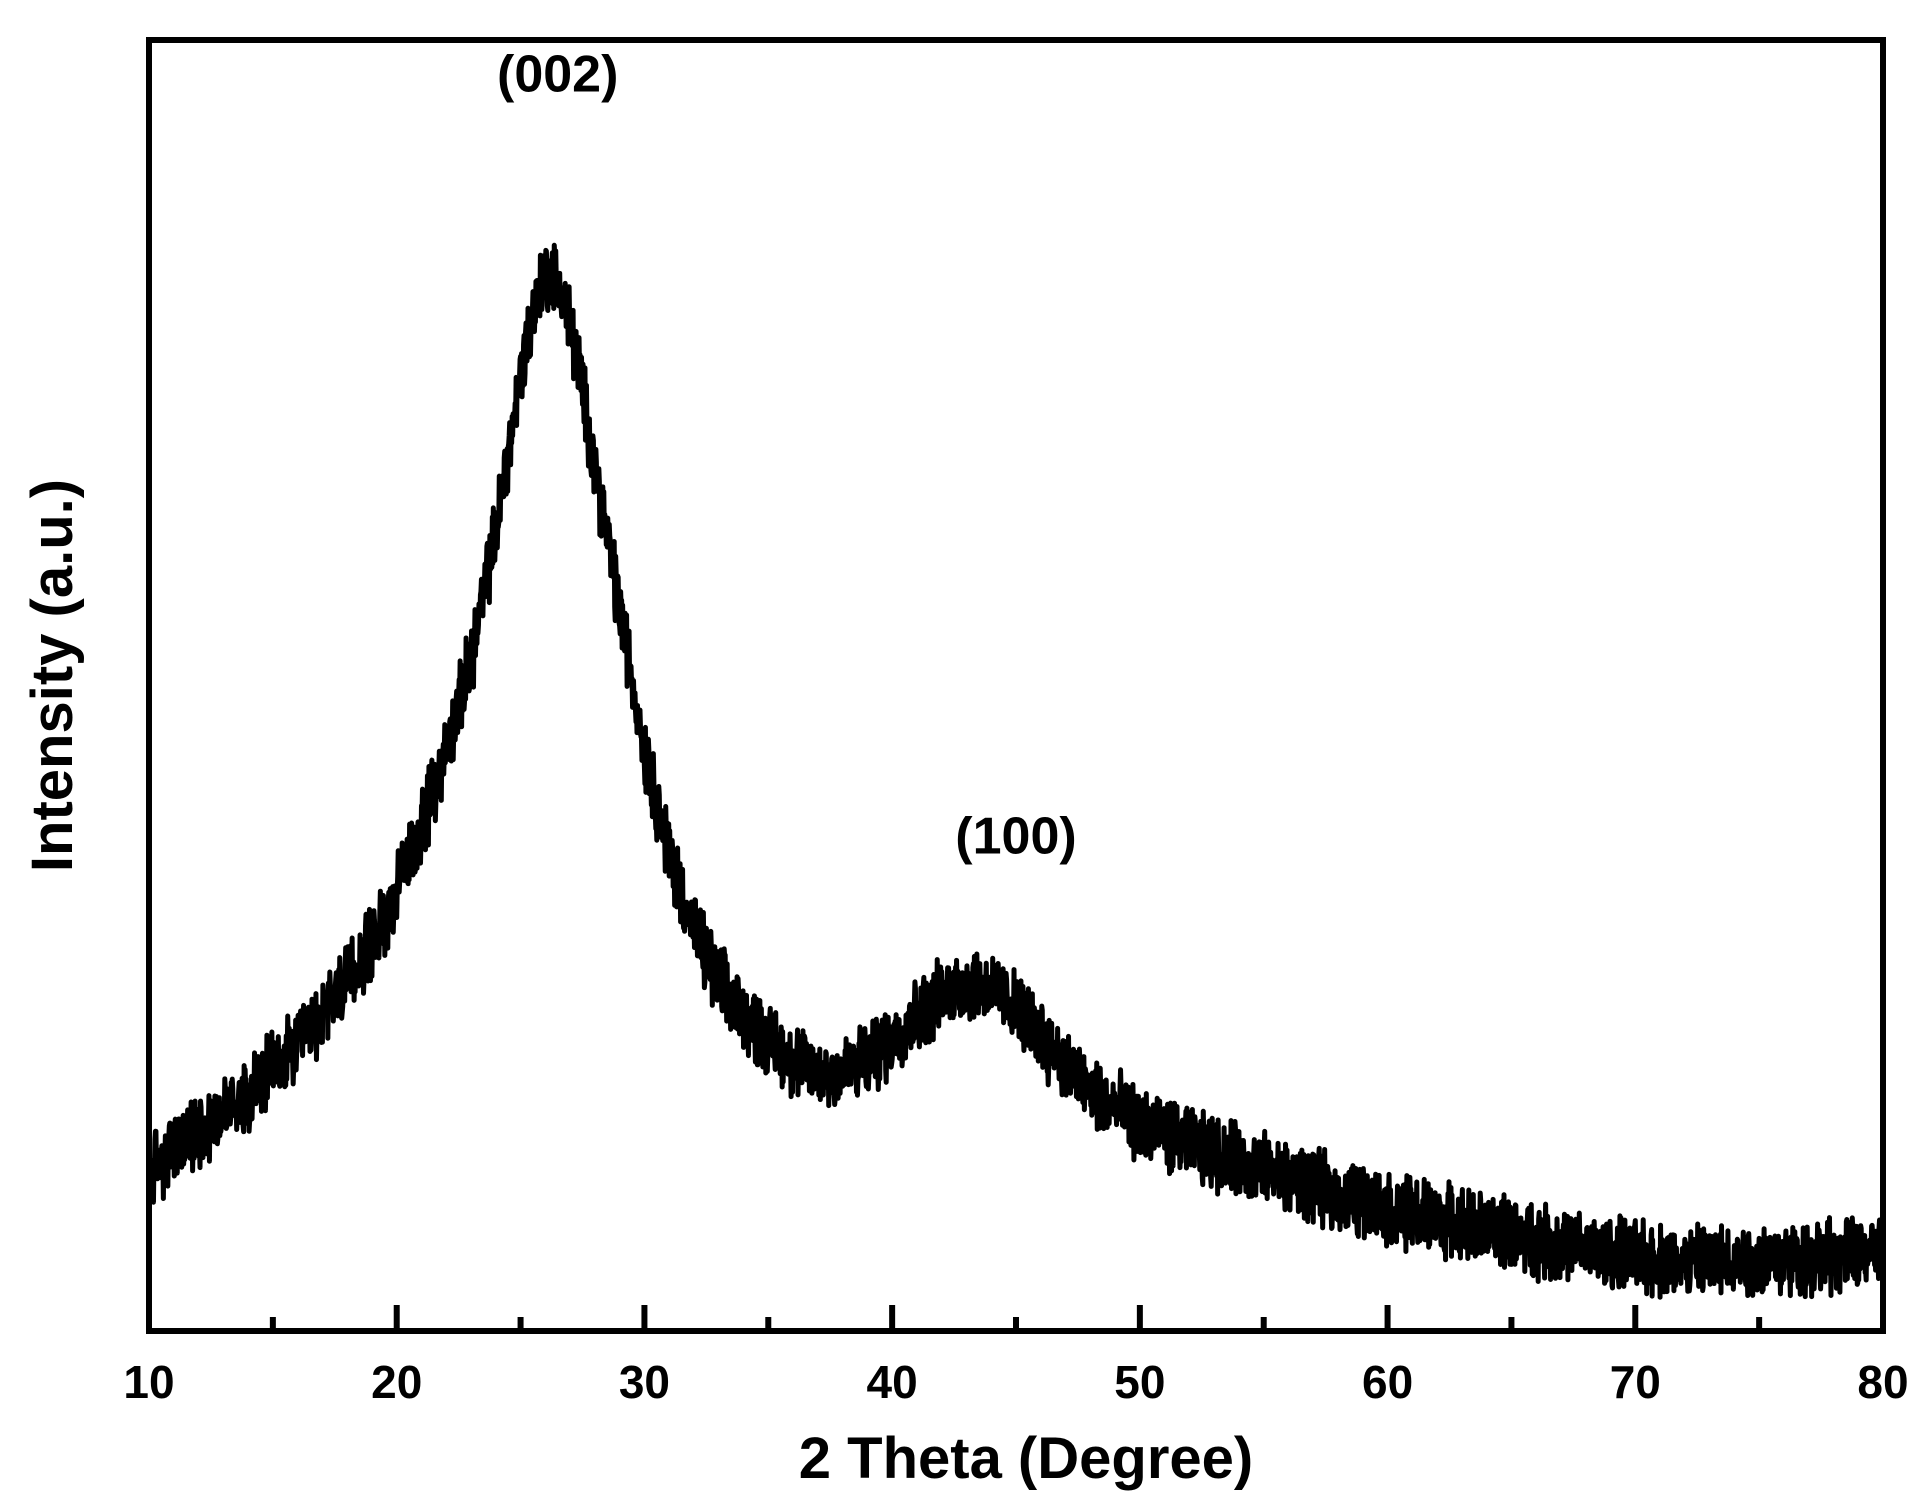  What do you see at coordinates (1635, 1382) in the screenshot?
I see `x-tick-label: 70` at bounding box center [1635, 1382].